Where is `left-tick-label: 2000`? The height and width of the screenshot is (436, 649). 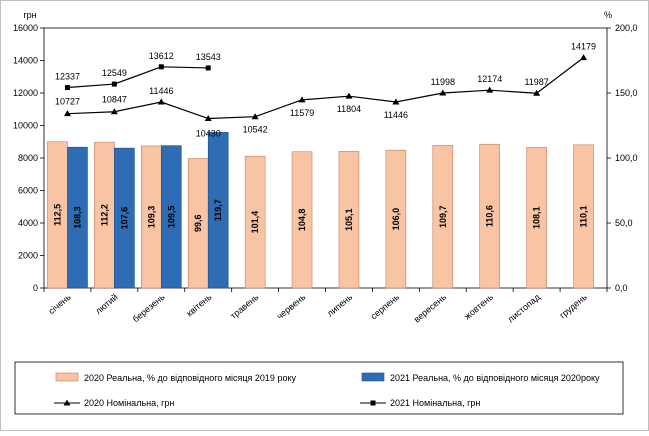 left-tick-label: 2000 is located at coordinates (28, 256).